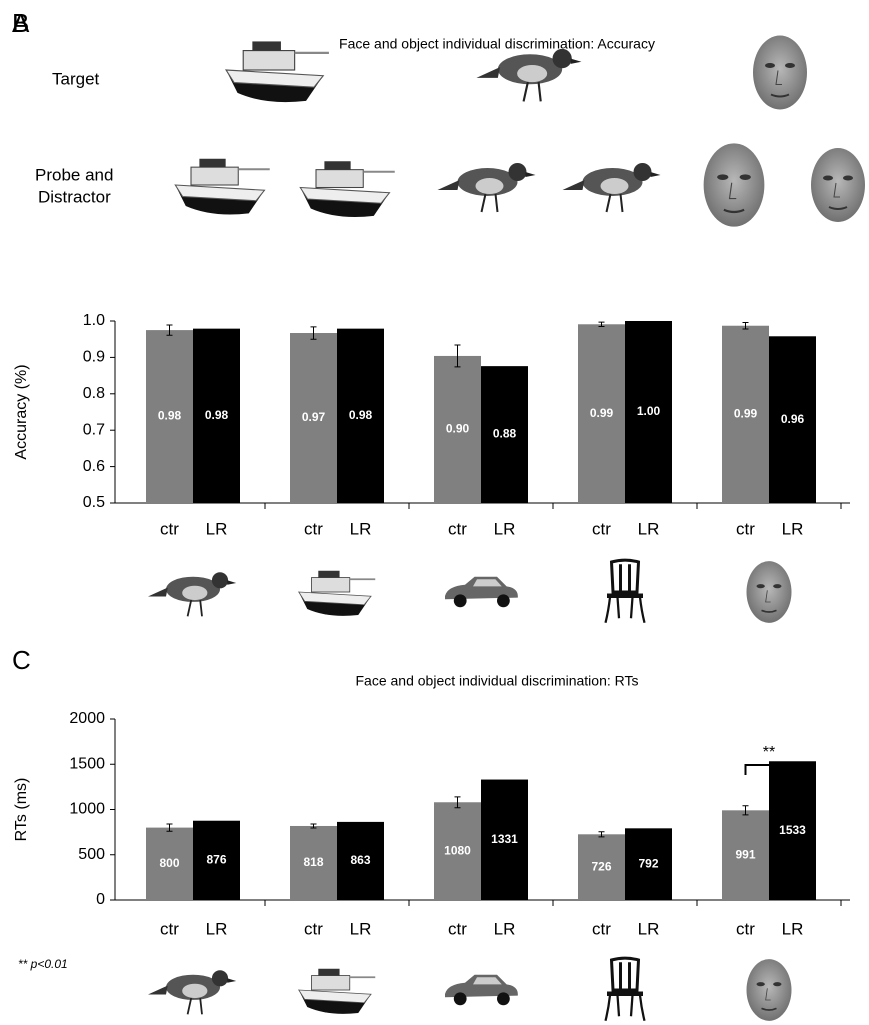 This screenshot has width=869, height=1025. I want to click on value-label: 863, so click(360, 860).